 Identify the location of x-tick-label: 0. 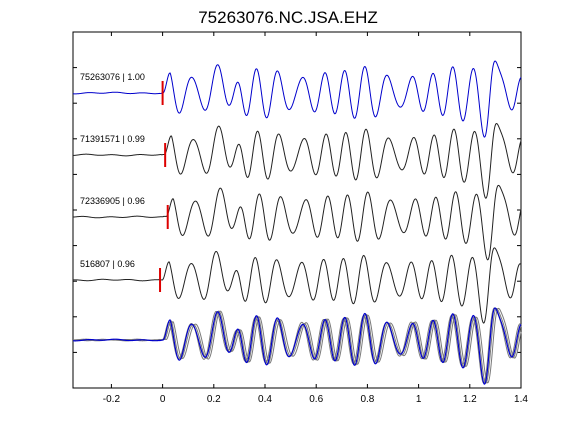
(163, 399).